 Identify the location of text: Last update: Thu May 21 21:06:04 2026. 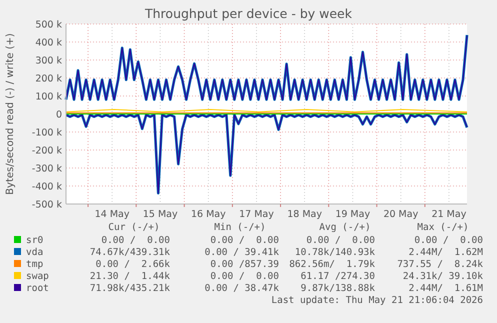
(377, 300).